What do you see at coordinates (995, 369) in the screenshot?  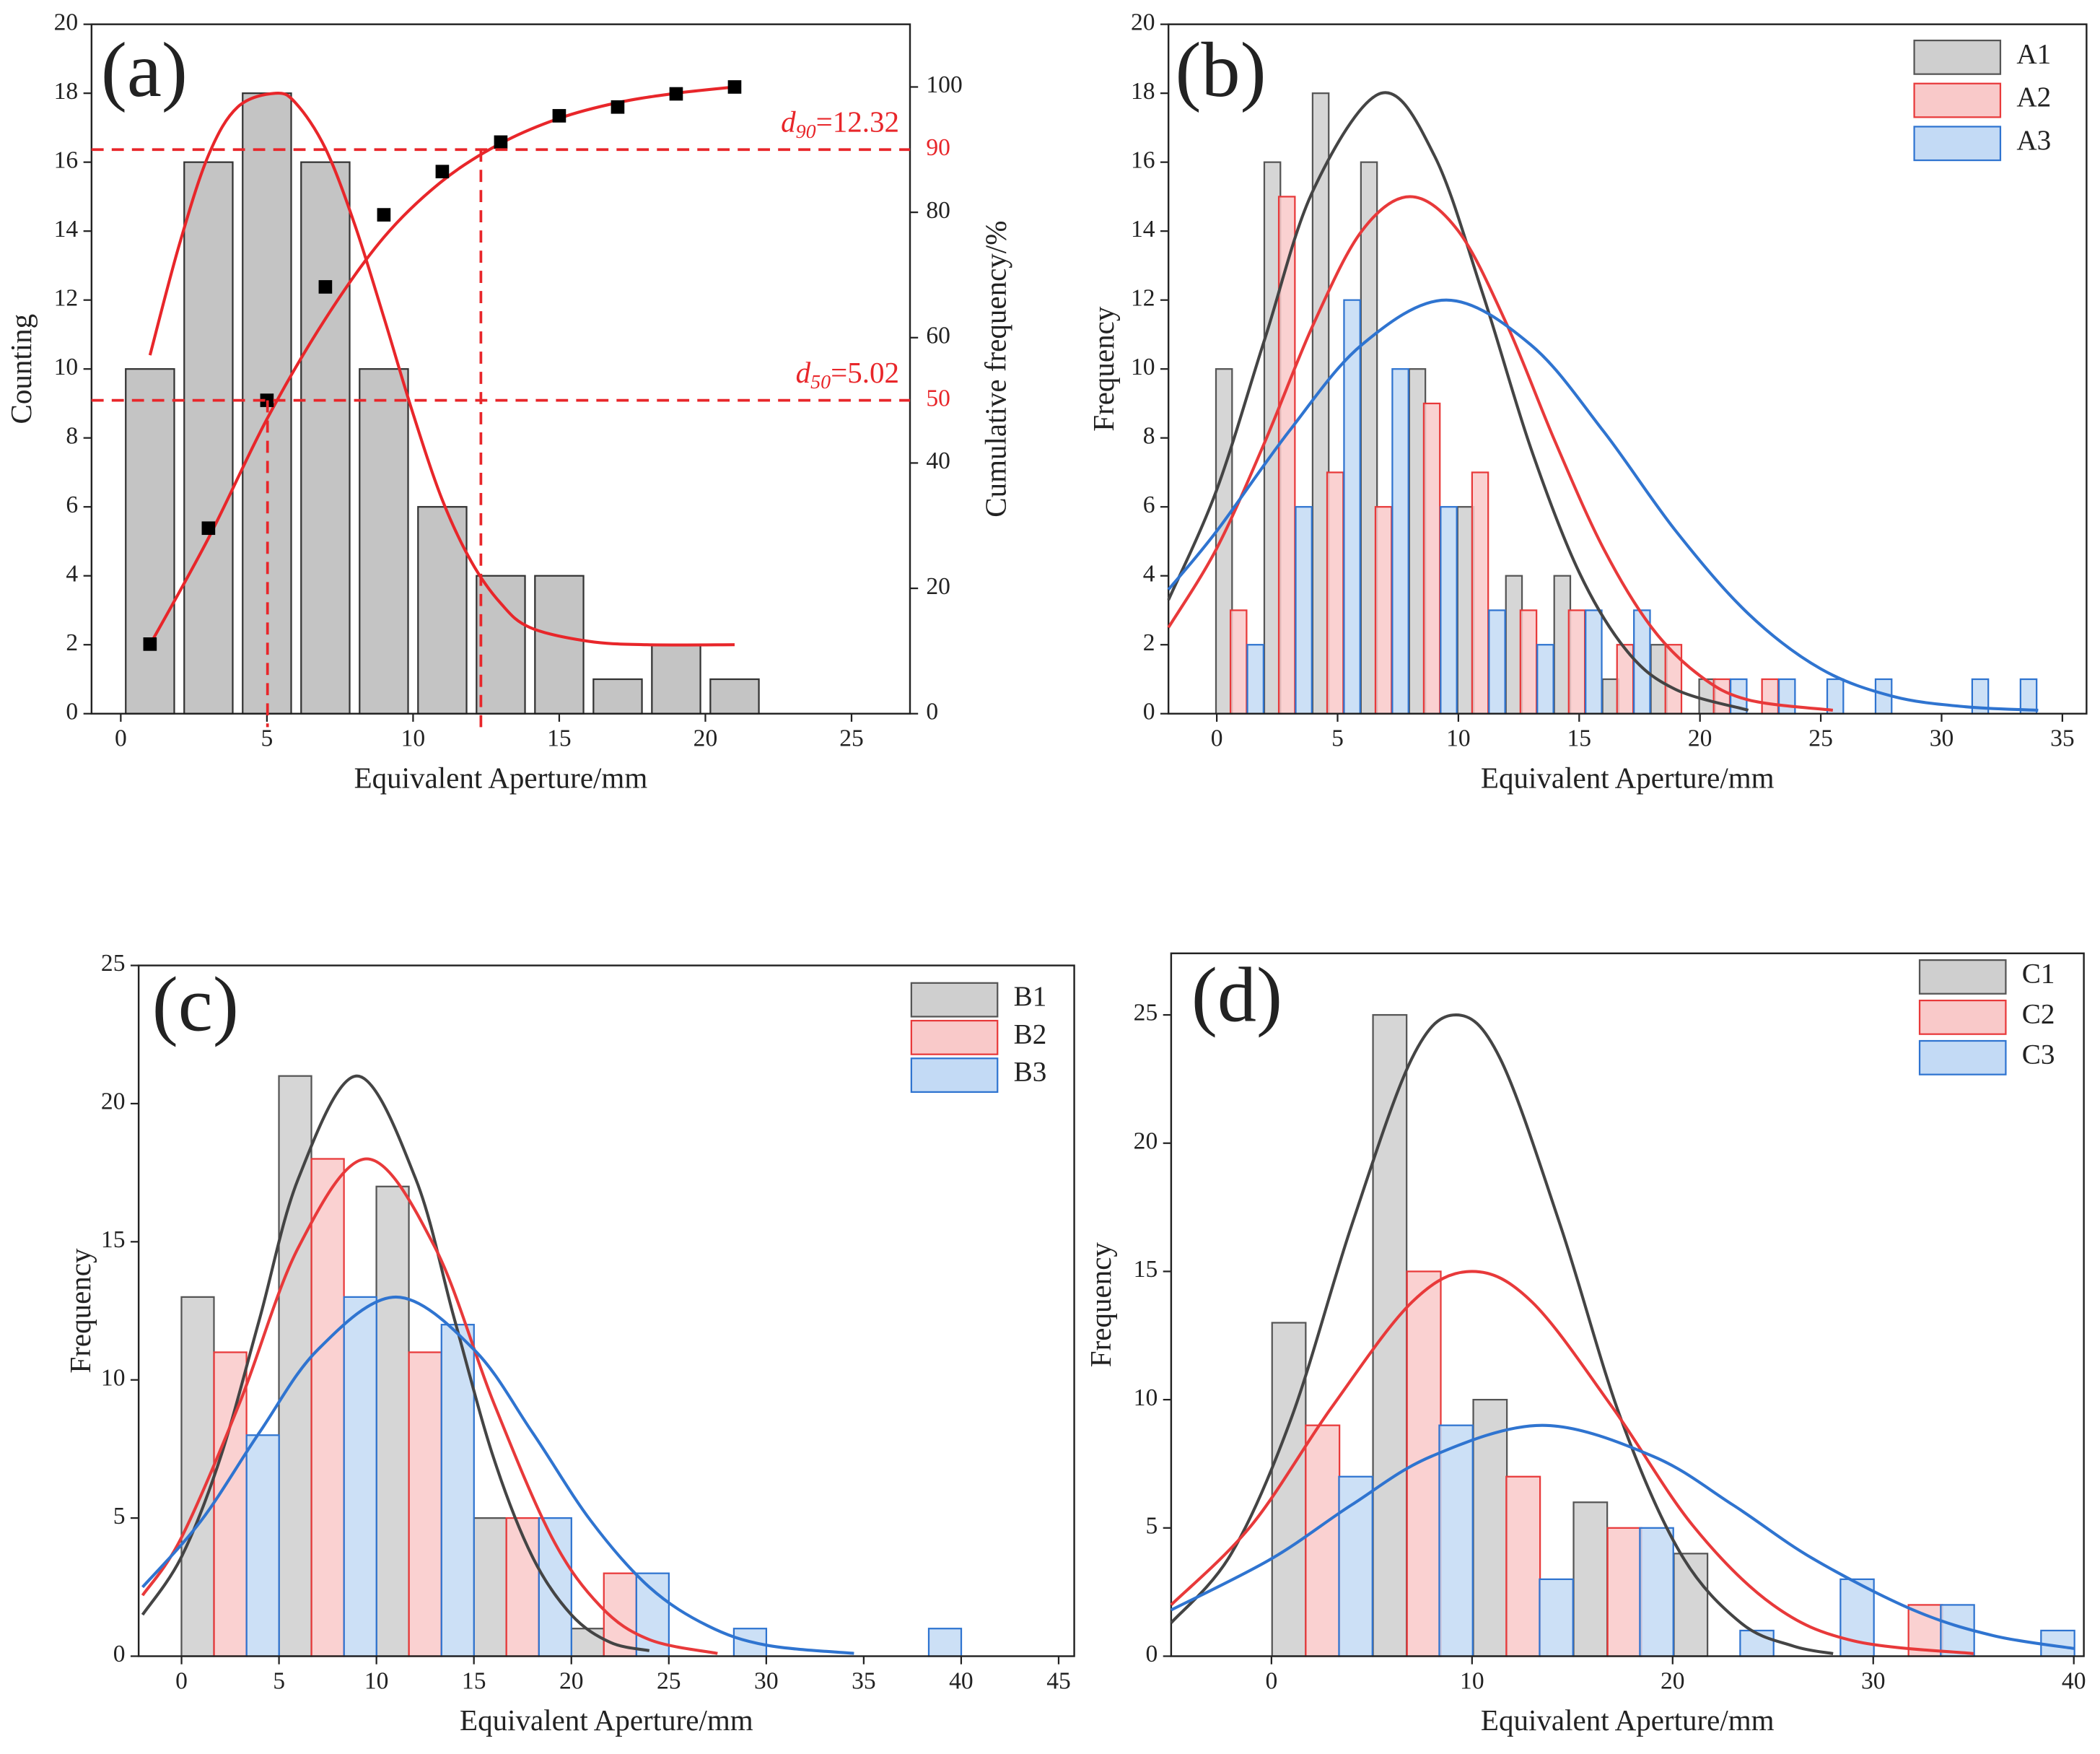 I see `y2-axis-title: Cumulative frequency/%` at bounding box center [995, 369].